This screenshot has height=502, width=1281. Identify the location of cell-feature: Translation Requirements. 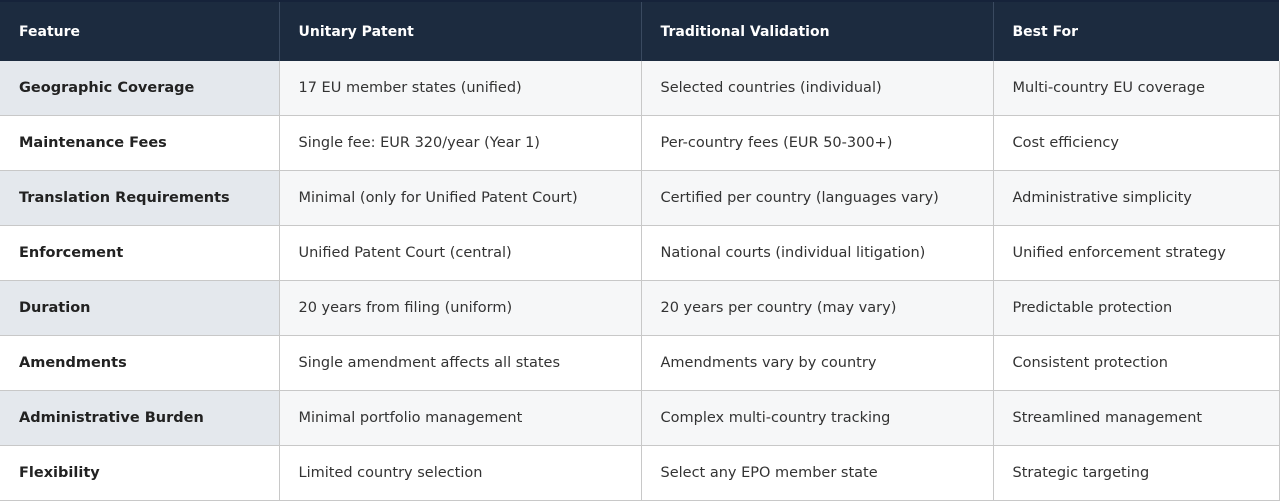
(139, 198).